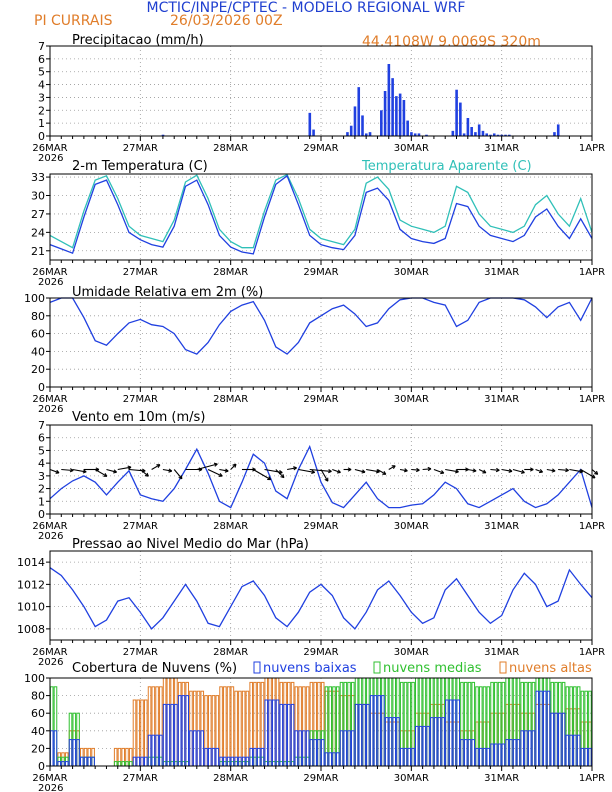 This screenshot has width=612, height=792. Describe the element at coordinates (310, 668) in the screenshot. I see `cloud-legend-label: nuvens baixas` at that location.